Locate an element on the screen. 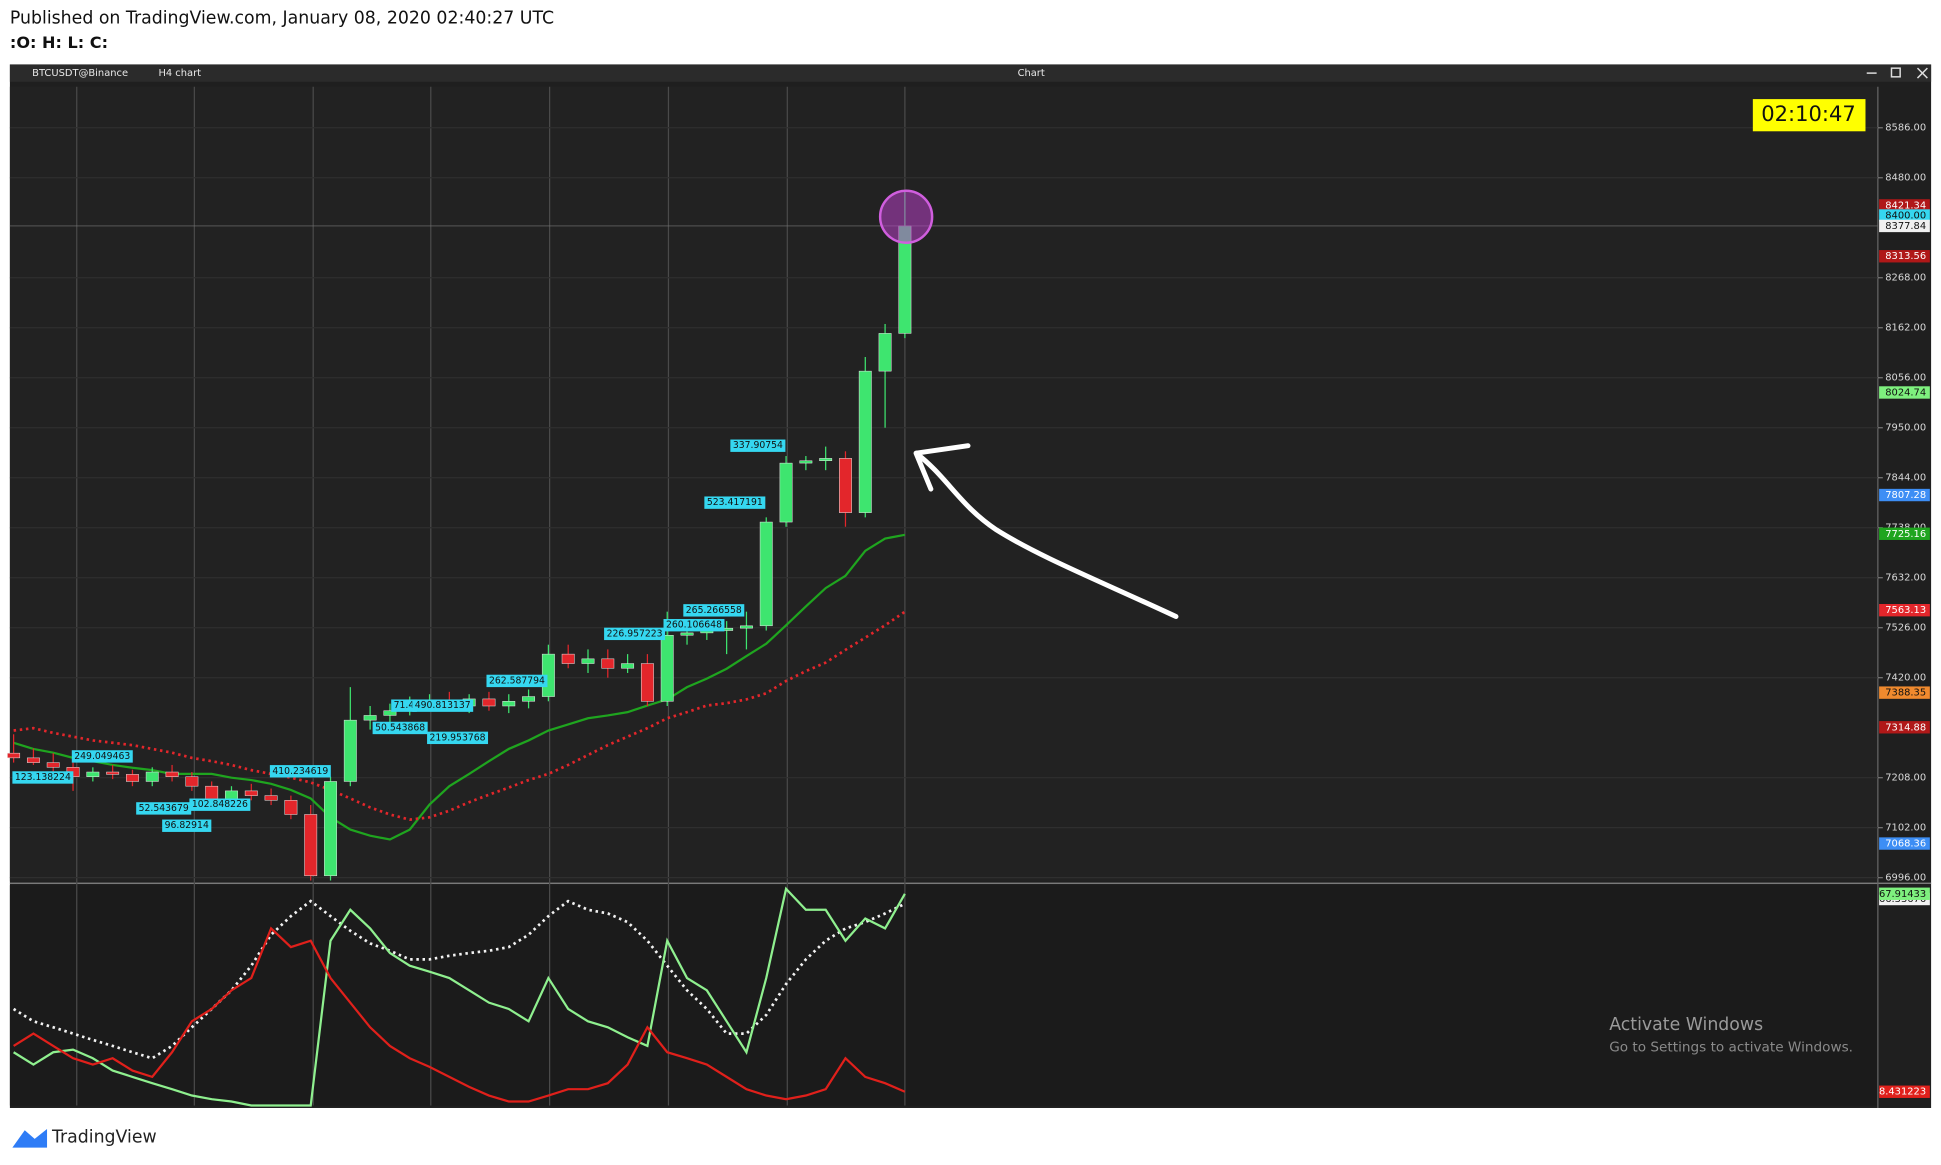 This screenshot has width=1941, height=1165. volume-label: 123.138224 is located at coordinates (43, 777).